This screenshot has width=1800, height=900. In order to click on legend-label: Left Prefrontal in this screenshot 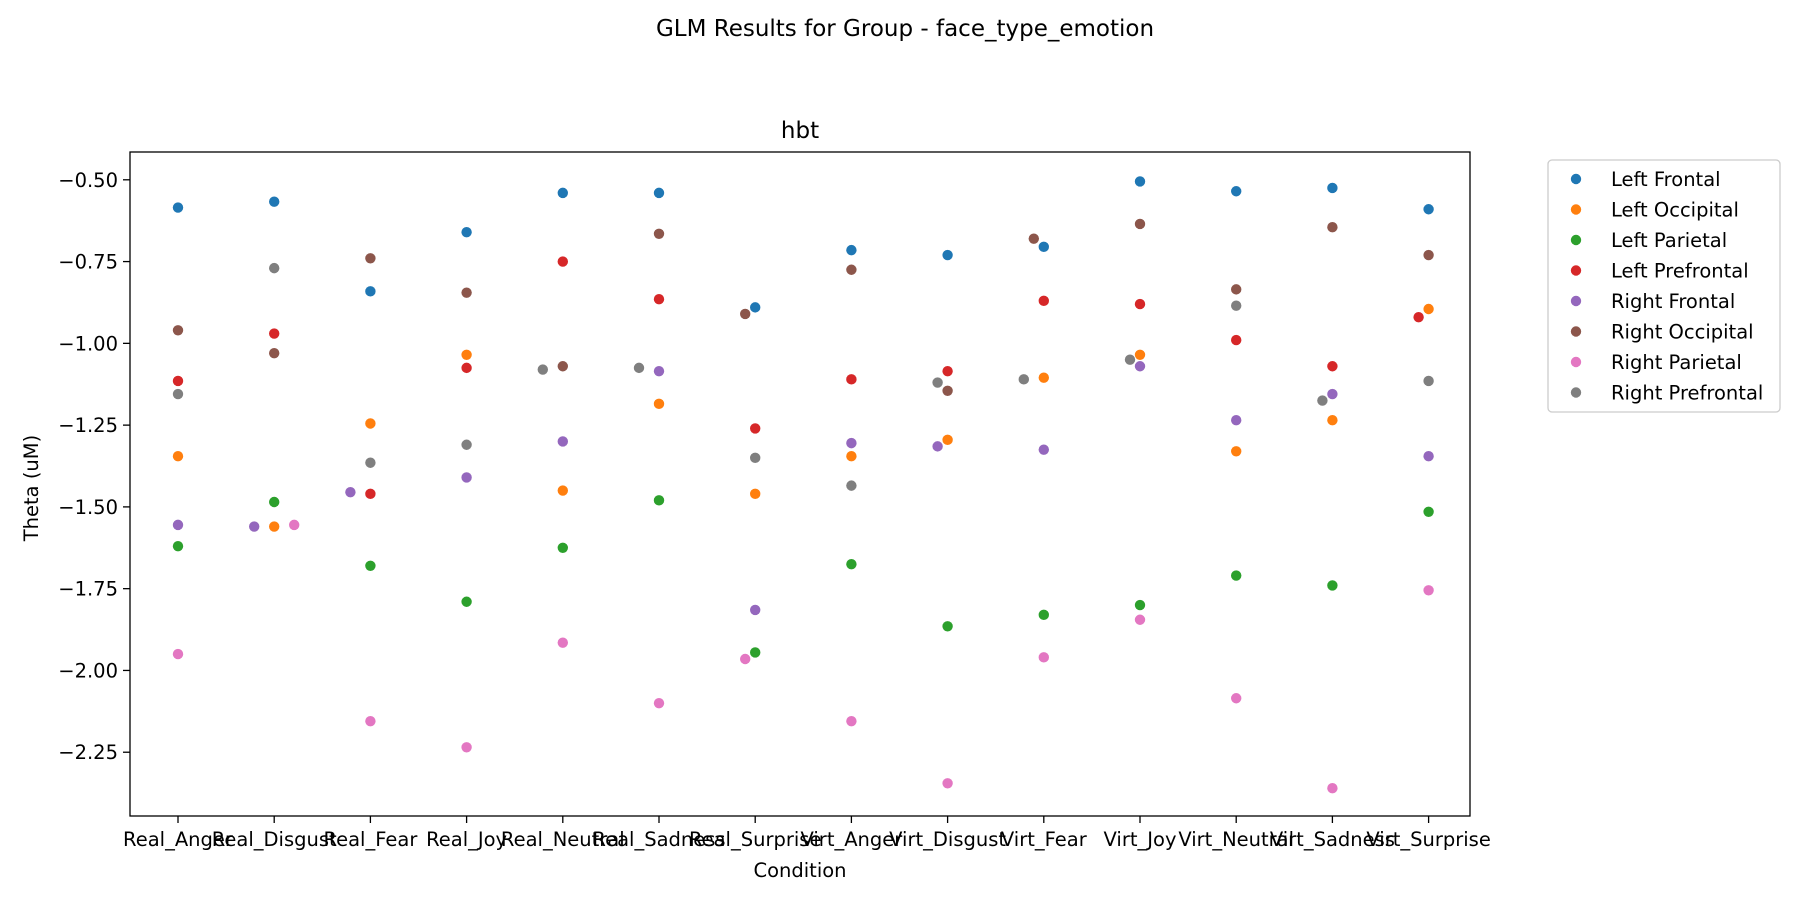, I will do `click(1680, 271)`.